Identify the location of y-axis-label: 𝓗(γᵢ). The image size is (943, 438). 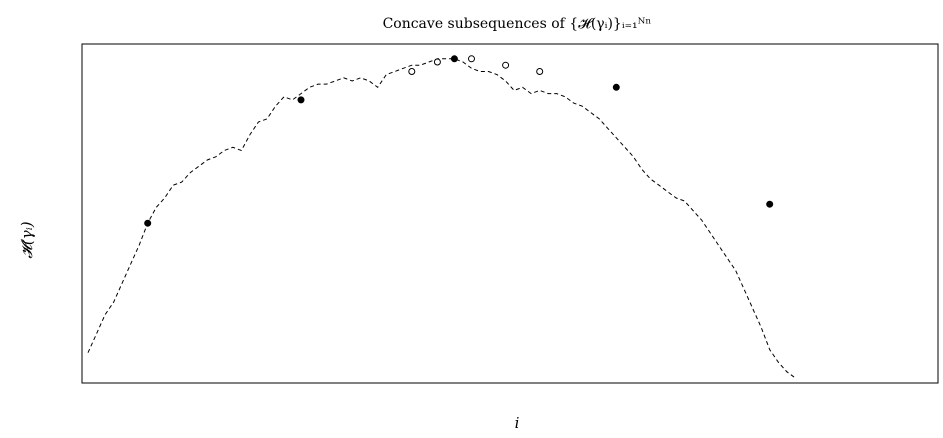
(27, 239).